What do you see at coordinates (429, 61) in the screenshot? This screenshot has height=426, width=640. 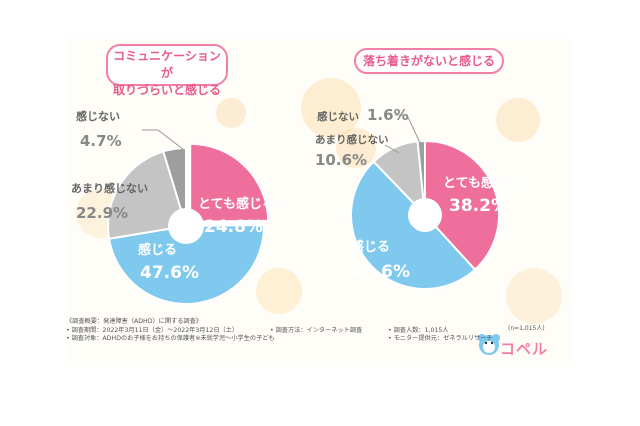 I see `chart-title-right: 落ち着きがないと感じる` at bounding box center [429, 61].